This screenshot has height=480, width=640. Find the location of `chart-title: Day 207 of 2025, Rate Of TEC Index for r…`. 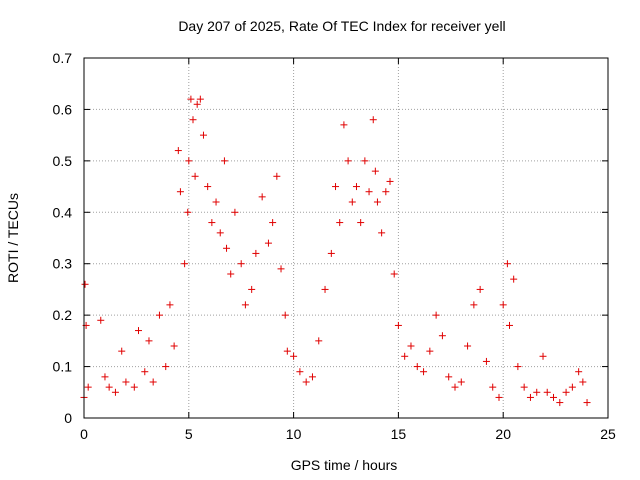

chart-title: Day 207 of 2025, Rate Of TEC Index for r… is located at coordinates (341, 26).